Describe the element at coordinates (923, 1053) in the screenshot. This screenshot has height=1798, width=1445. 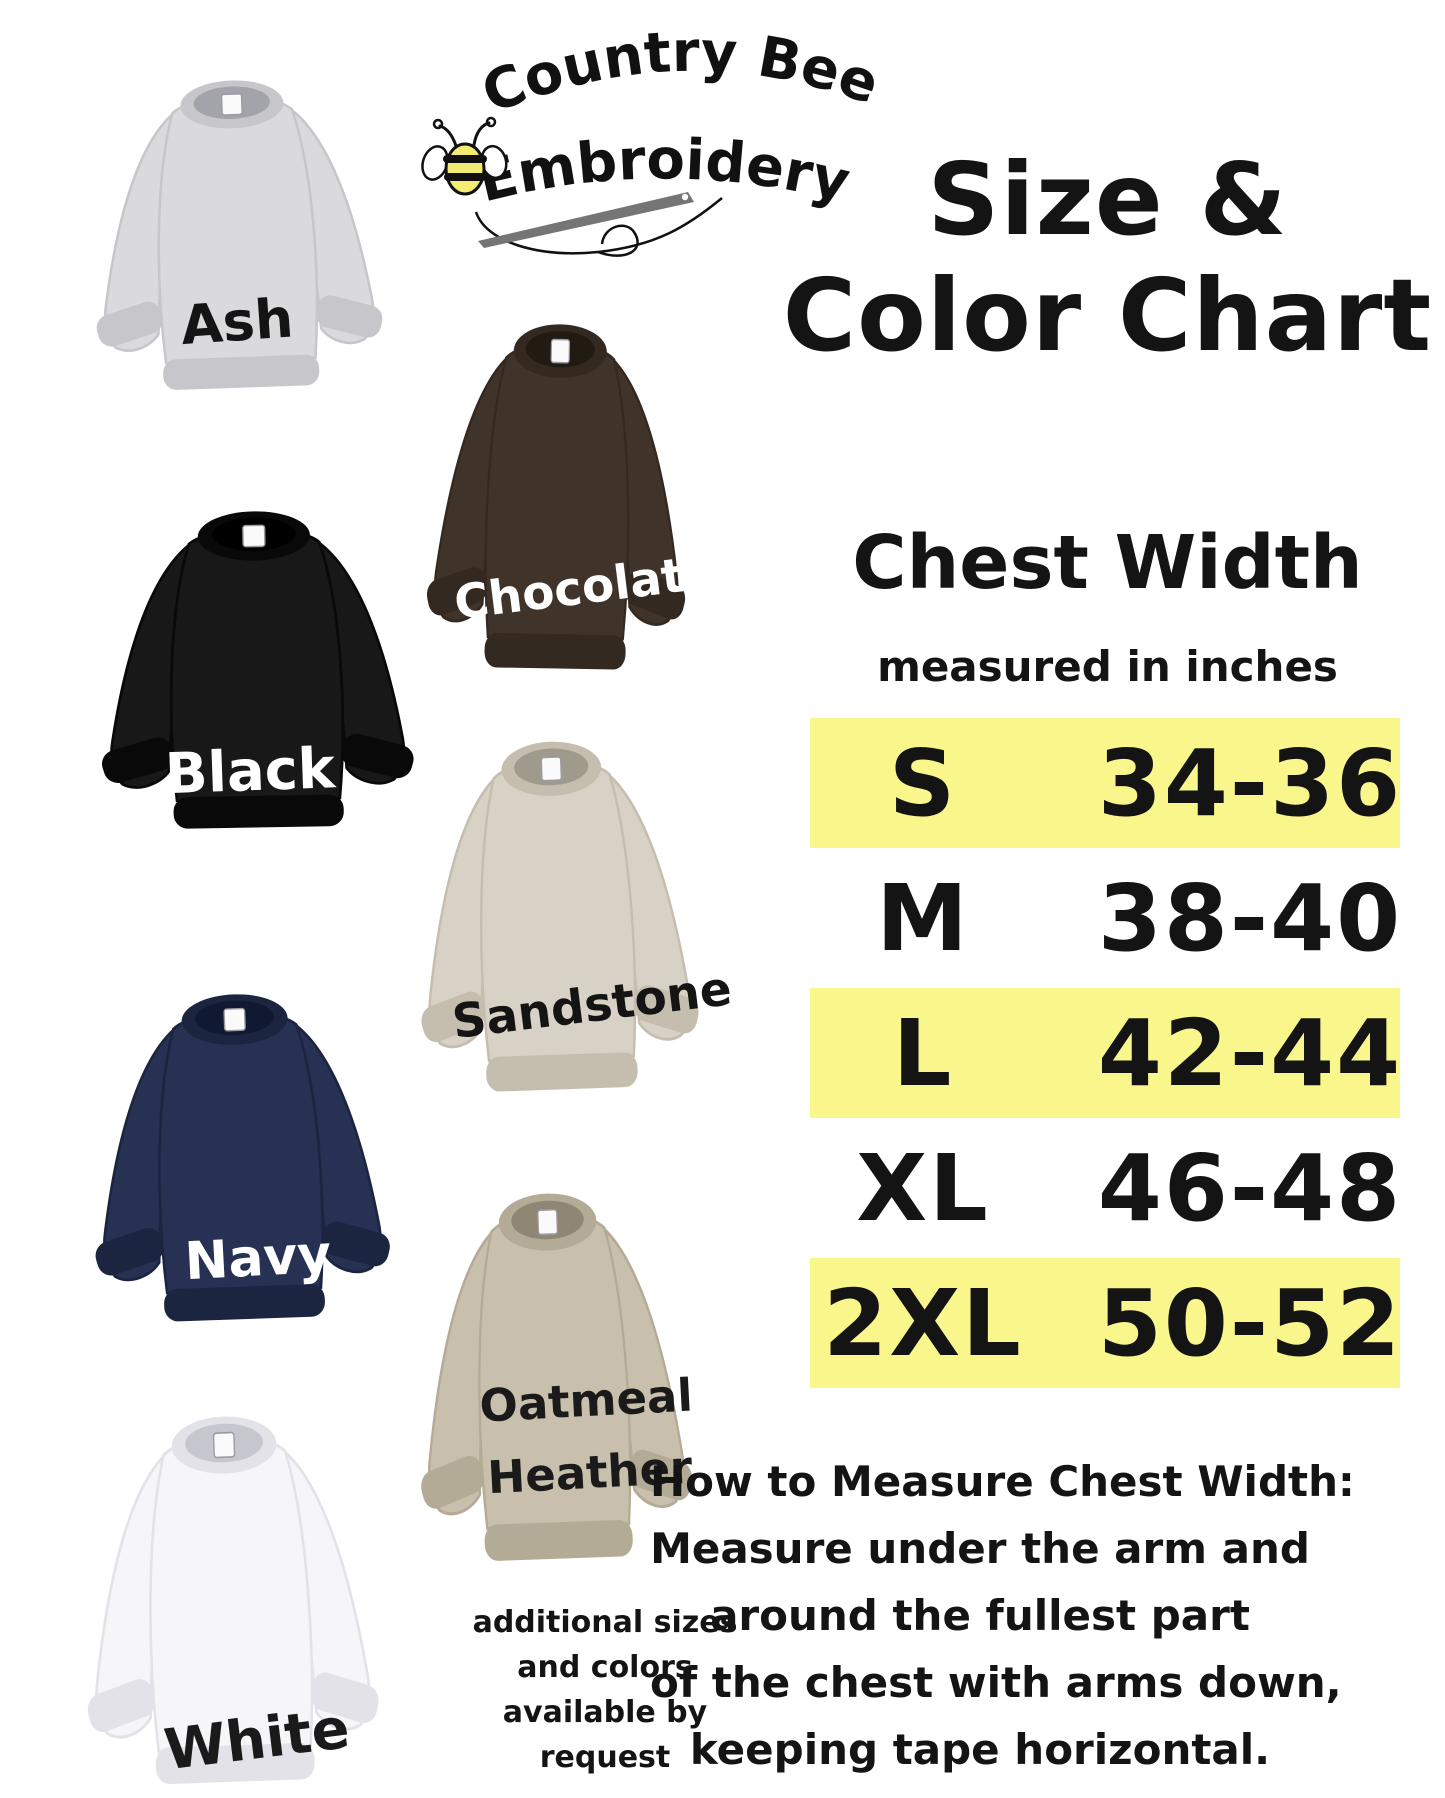
I see `size-cell: L` at that location.